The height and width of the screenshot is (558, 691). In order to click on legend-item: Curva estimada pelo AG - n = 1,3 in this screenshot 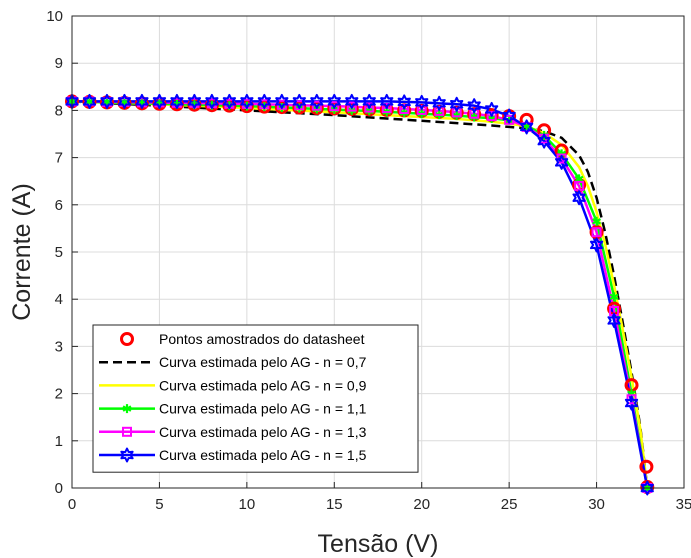, I will do `click(233, 432)`.